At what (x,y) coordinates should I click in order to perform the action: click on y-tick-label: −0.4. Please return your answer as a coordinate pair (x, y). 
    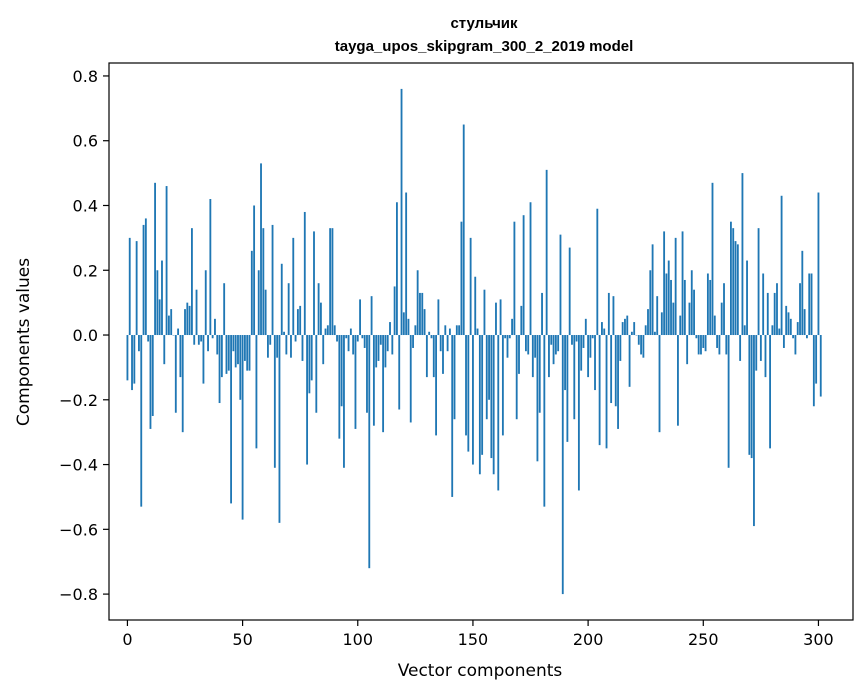
    Looking at the image, I should click on (78, 465).